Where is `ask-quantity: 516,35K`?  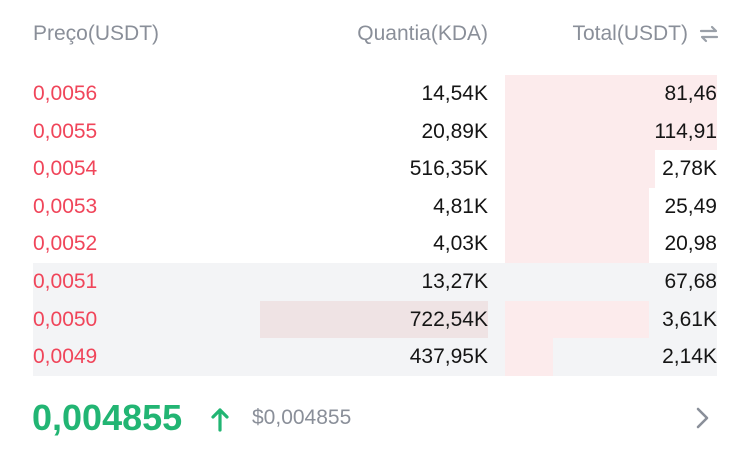
ask-quantity: 516,35K is located at coordinates (448, 169).